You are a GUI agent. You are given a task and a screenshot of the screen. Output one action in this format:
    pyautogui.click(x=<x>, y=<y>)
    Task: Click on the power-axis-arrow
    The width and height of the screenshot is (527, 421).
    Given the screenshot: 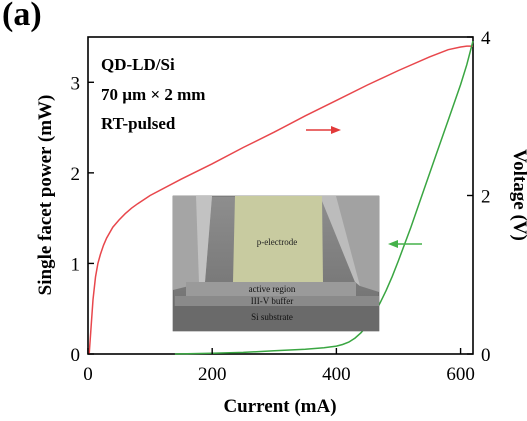 What is the action you would take?
    pyautogui.click(x=323, y=130)
    